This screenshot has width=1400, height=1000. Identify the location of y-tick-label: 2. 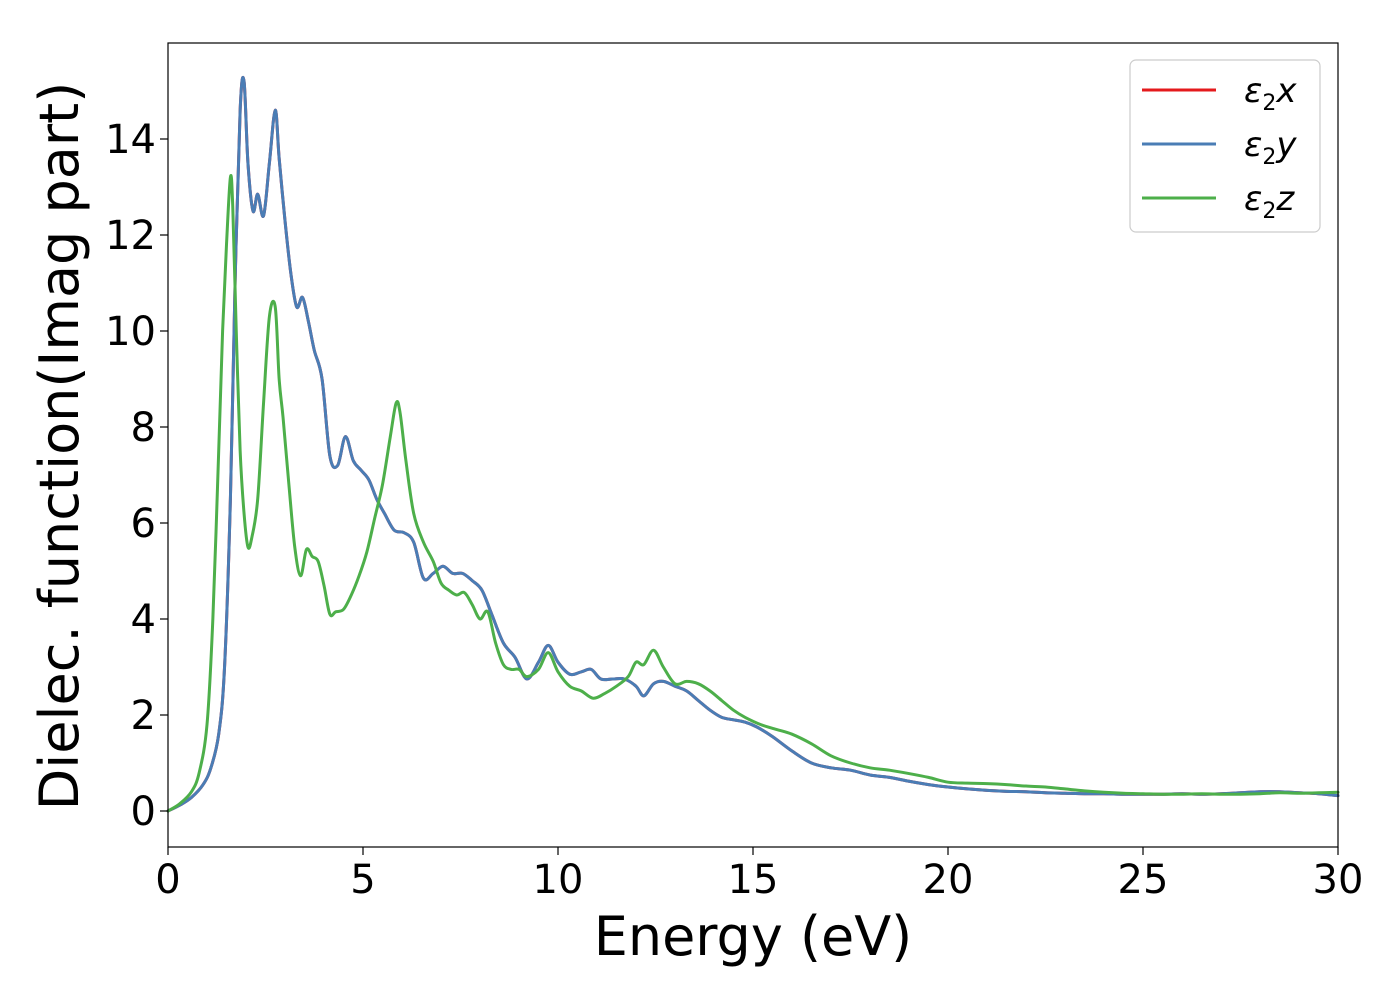
(143, 716).